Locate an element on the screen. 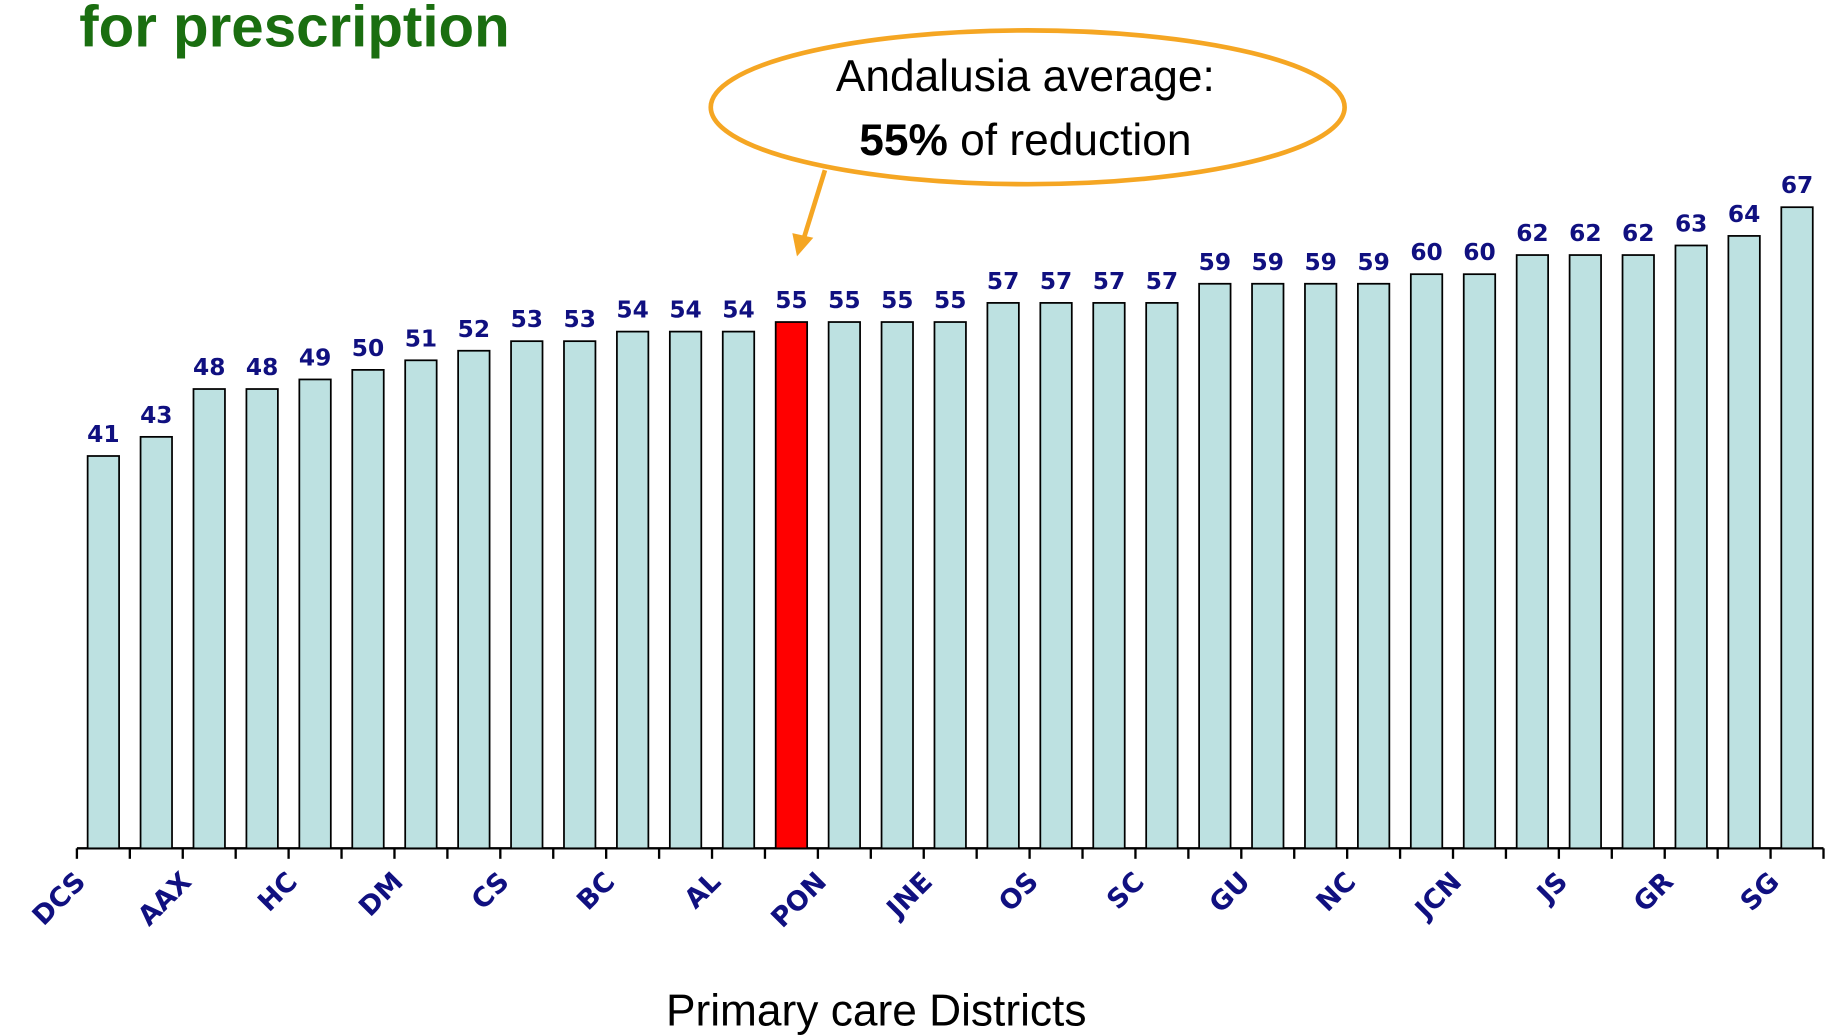  value-label: 67 is located at coordinates (1797, 185).